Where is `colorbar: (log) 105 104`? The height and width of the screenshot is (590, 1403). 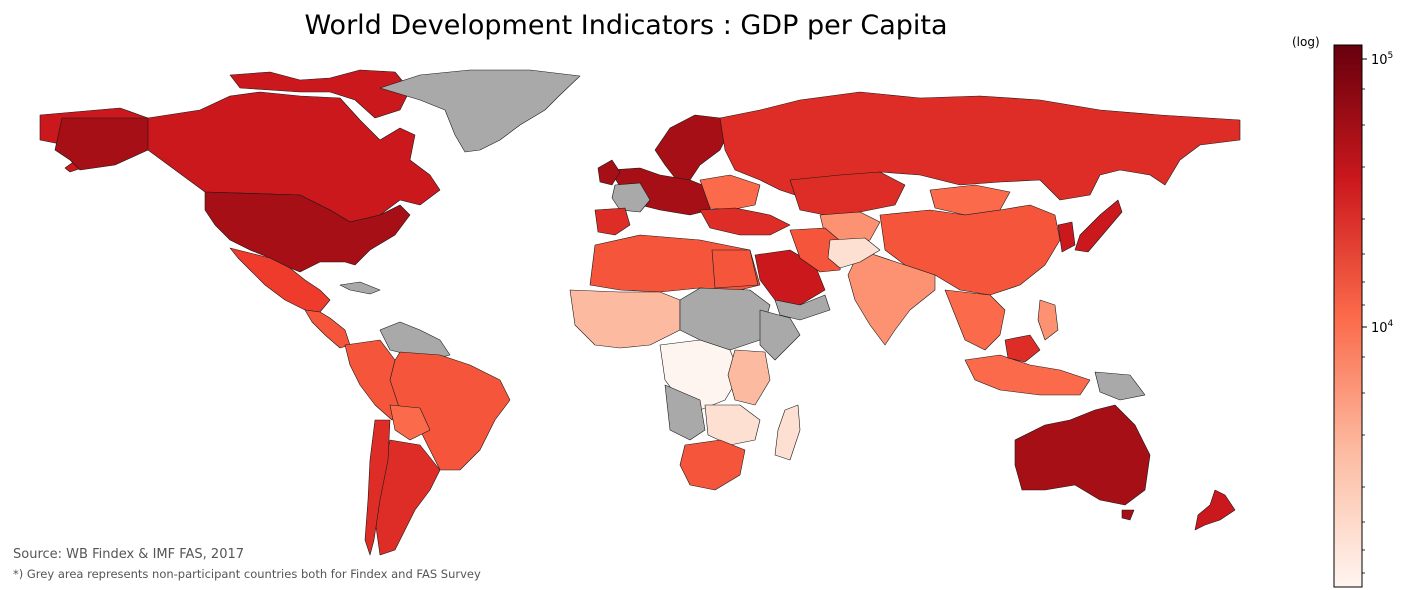 colorbar: (log) 105 104 is located at coordinates (1343, 311).